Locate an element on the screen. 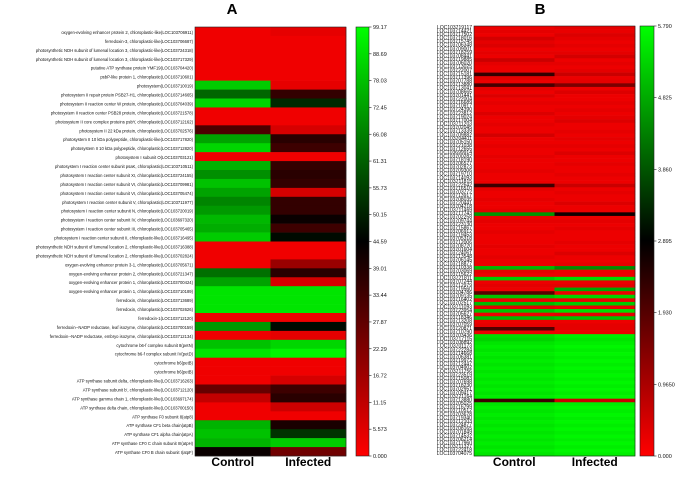 Image resolution: width=685 pixels, height=496 pixels. colorbar-tick-label: 27.87 is located at coordinates (380, 323).